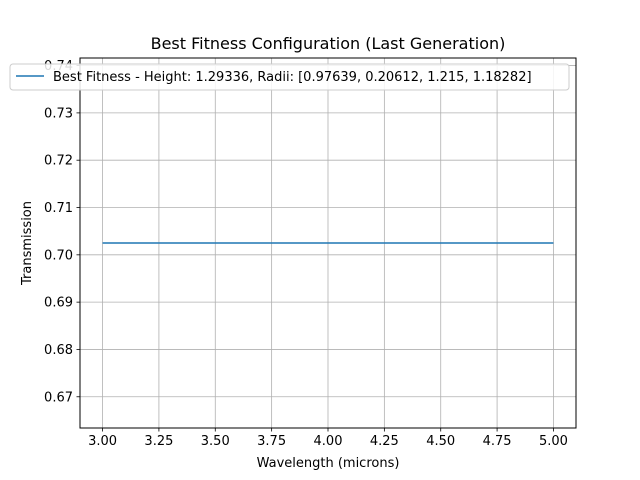 The image size is (640, 480). What do you see at coordinates (58, 208) in the screenshot?
I see `y-tick-label: 0.71` at bounding box center [58, 208].